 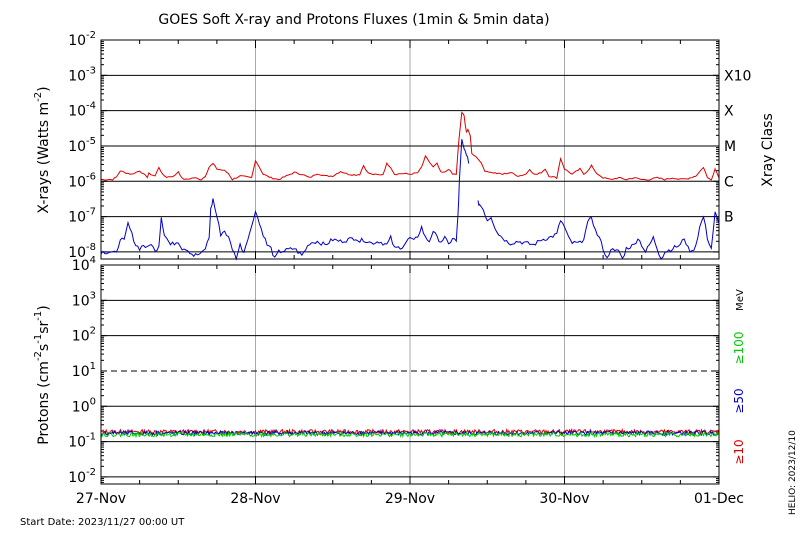 What do you see at coordinates (768, 150) in the screenshot?
I see `xray-class-axis-title: Xray Class` at bounding box center [768, 150].